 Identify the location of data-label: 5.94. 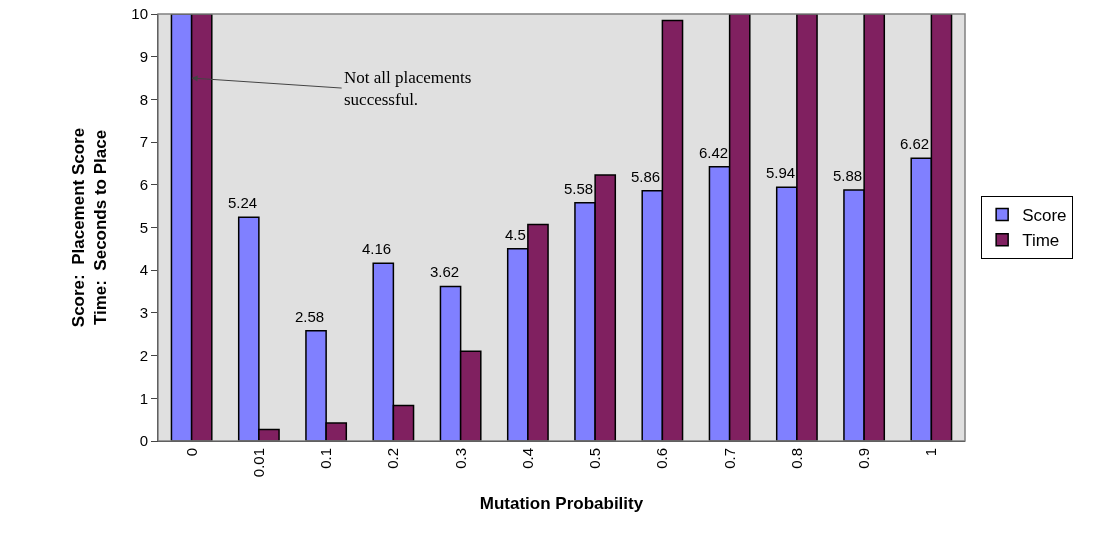
(781, 172).